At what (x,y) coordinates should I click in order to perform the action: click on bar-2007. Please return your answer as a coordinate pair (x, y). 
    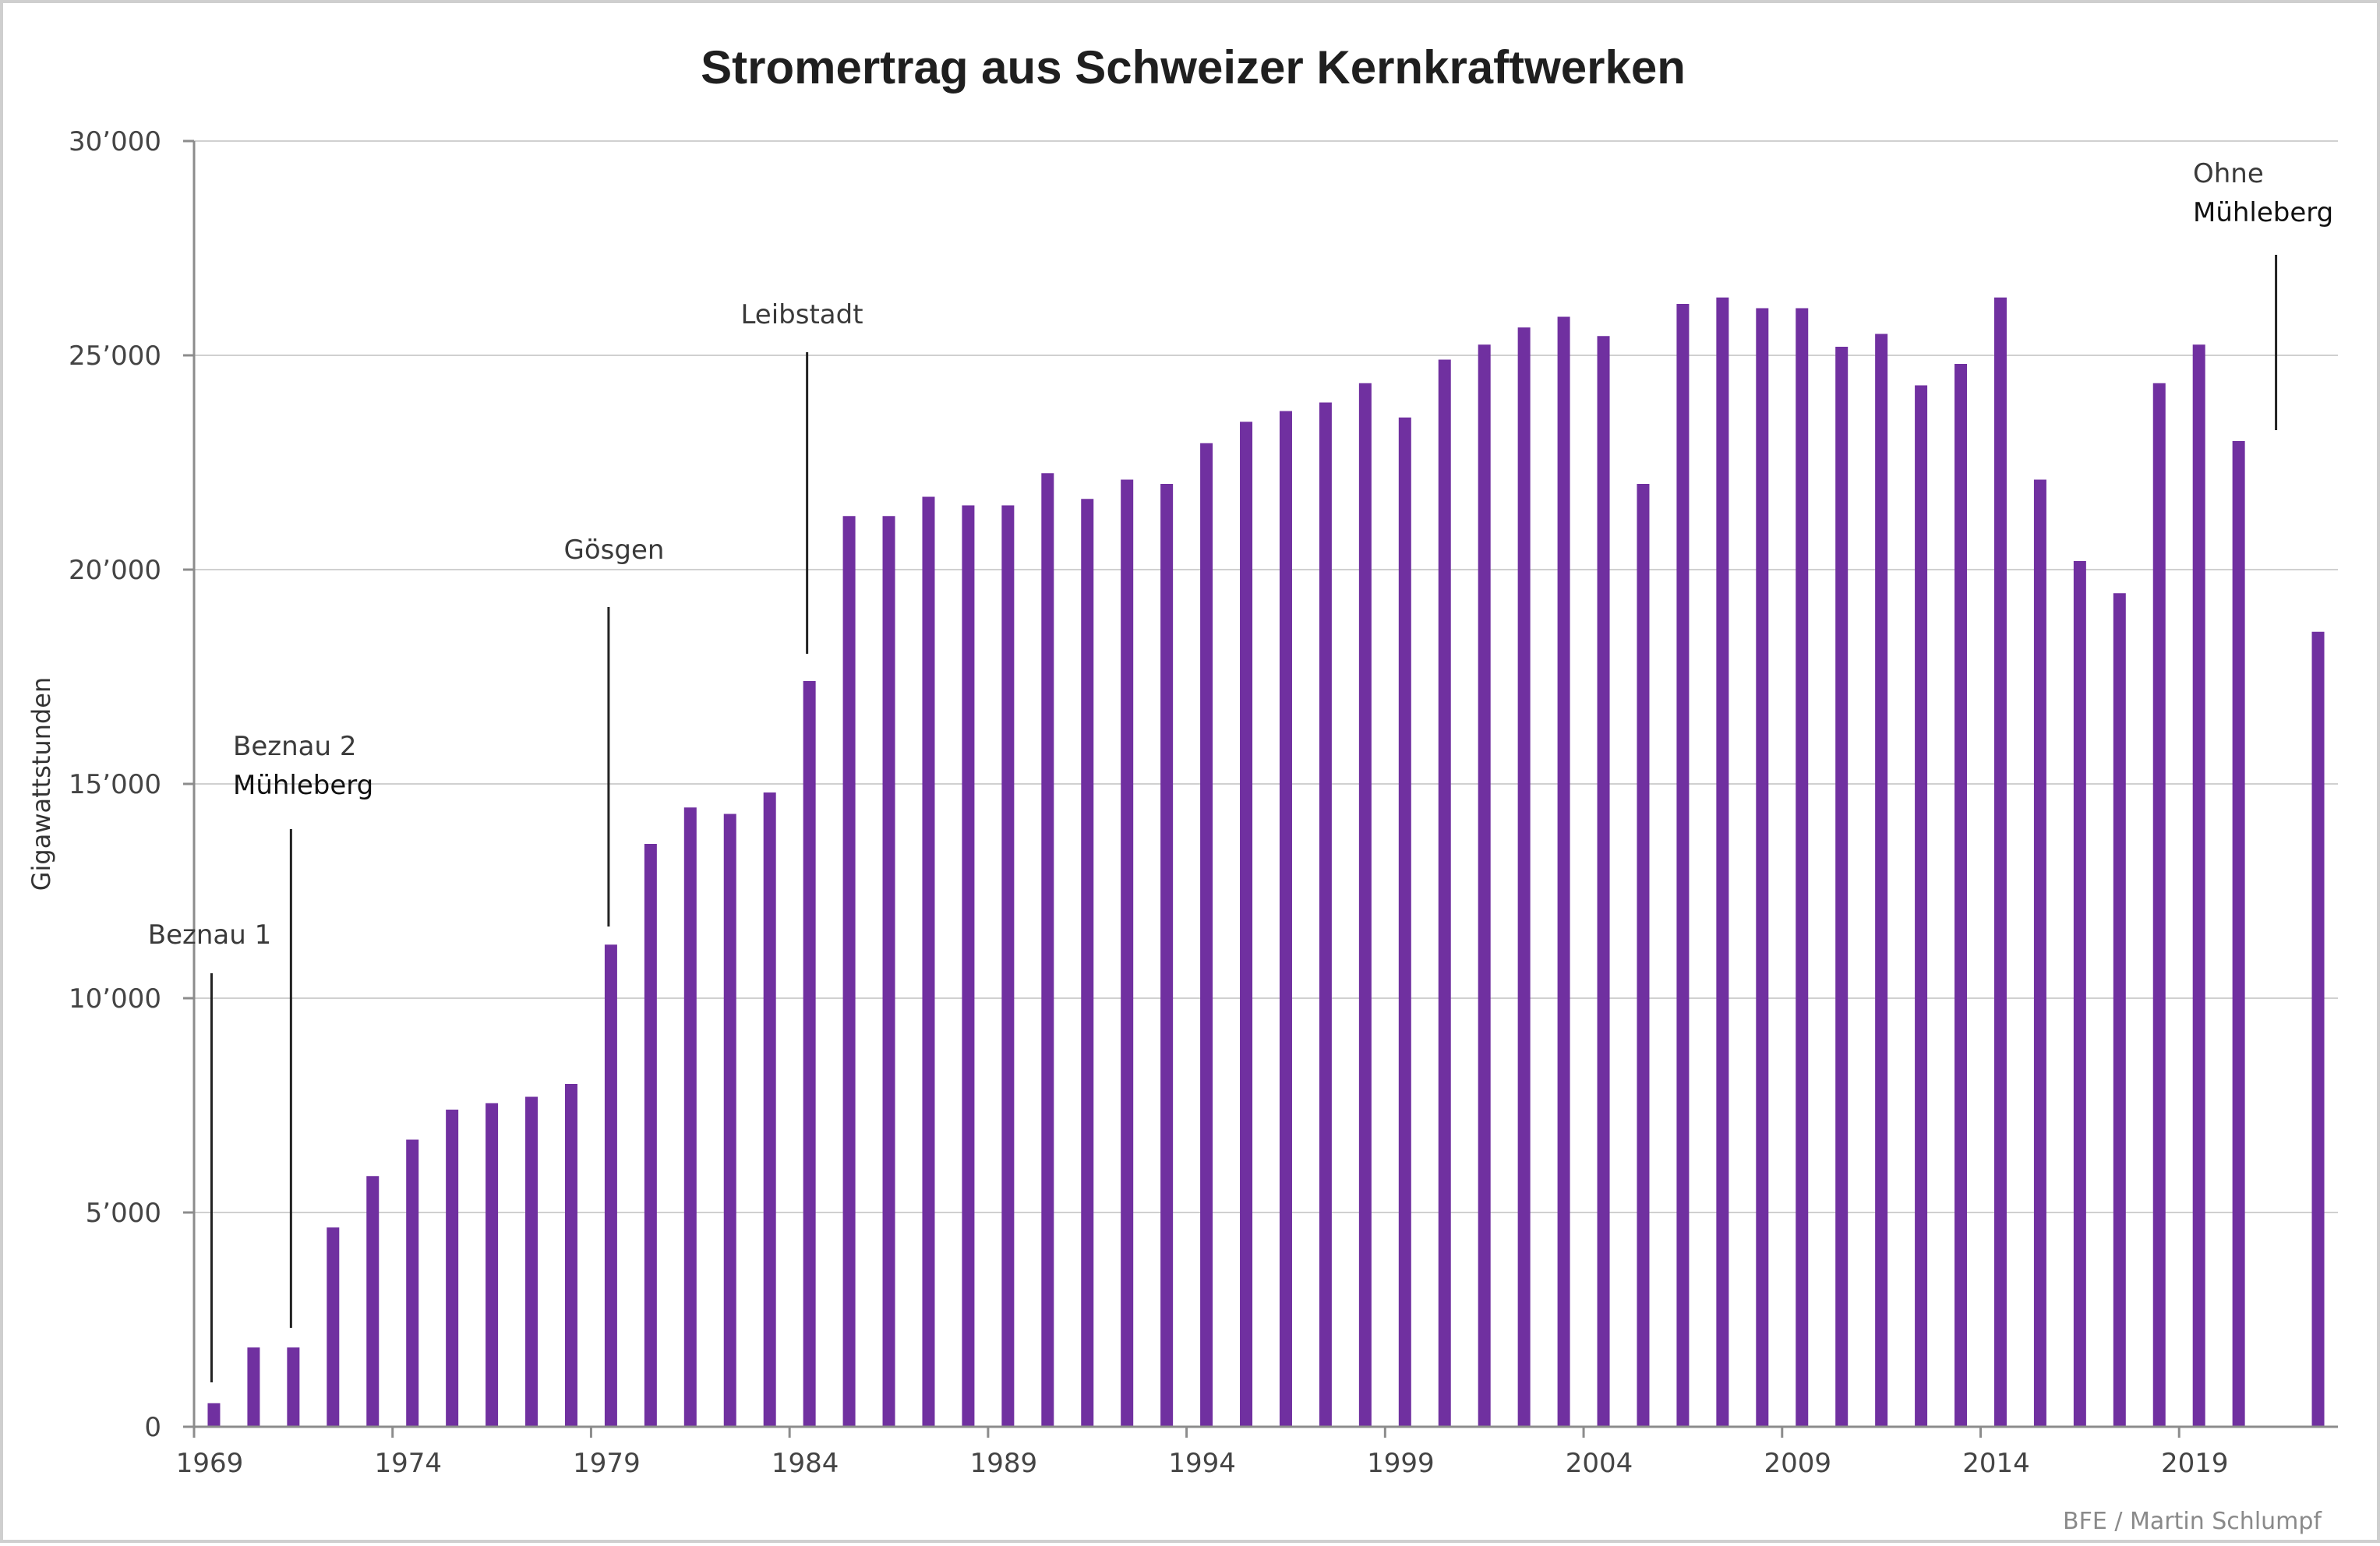
    Looking at the image, I should click on (1723, 862).